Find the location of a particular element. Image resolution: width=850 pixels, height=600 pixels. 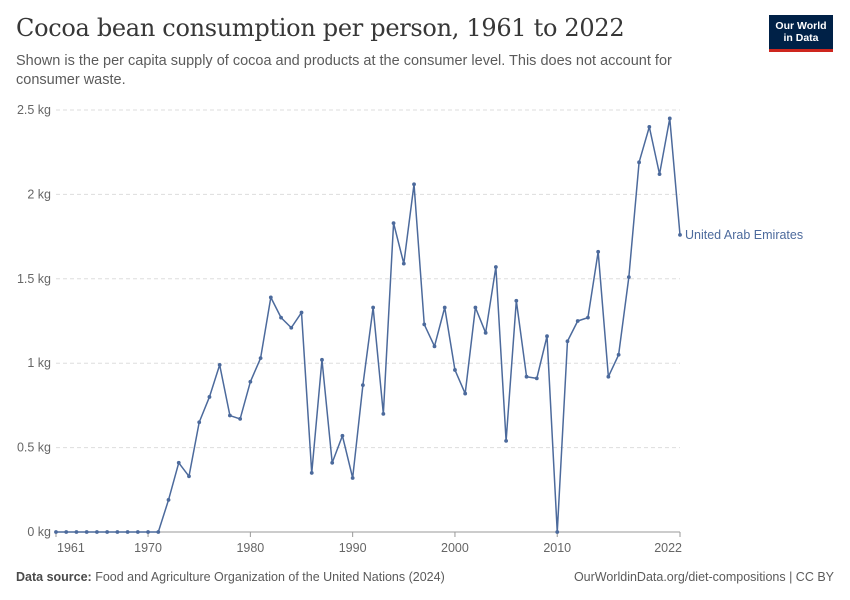

owid-logo: Our World in Data is located at coordinates (801, 33).